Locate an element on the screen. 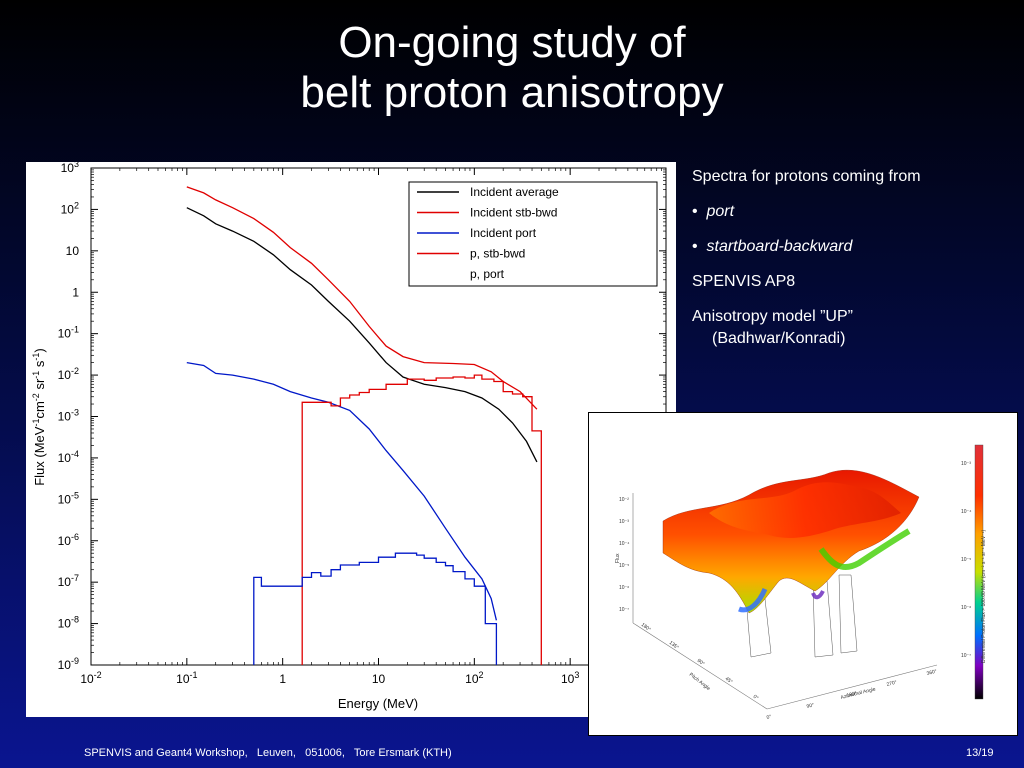 Image resolution: width=1024 pixels, height=768 pixels. y-tick-label: 10⁻³ is located at coordinates (68, 416).